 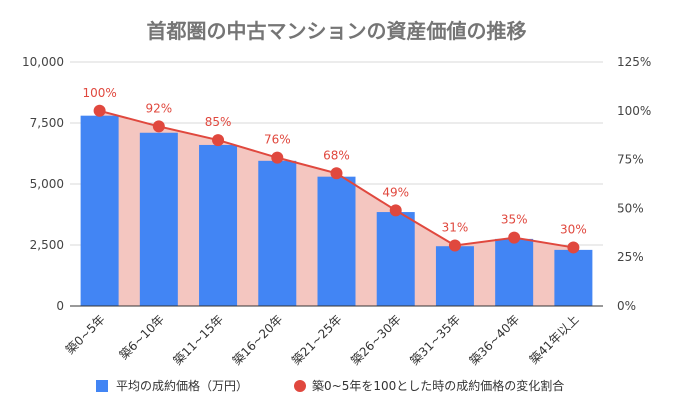 I want to click on right-axis-tick-label: 0%, so click(x=626, y=306).